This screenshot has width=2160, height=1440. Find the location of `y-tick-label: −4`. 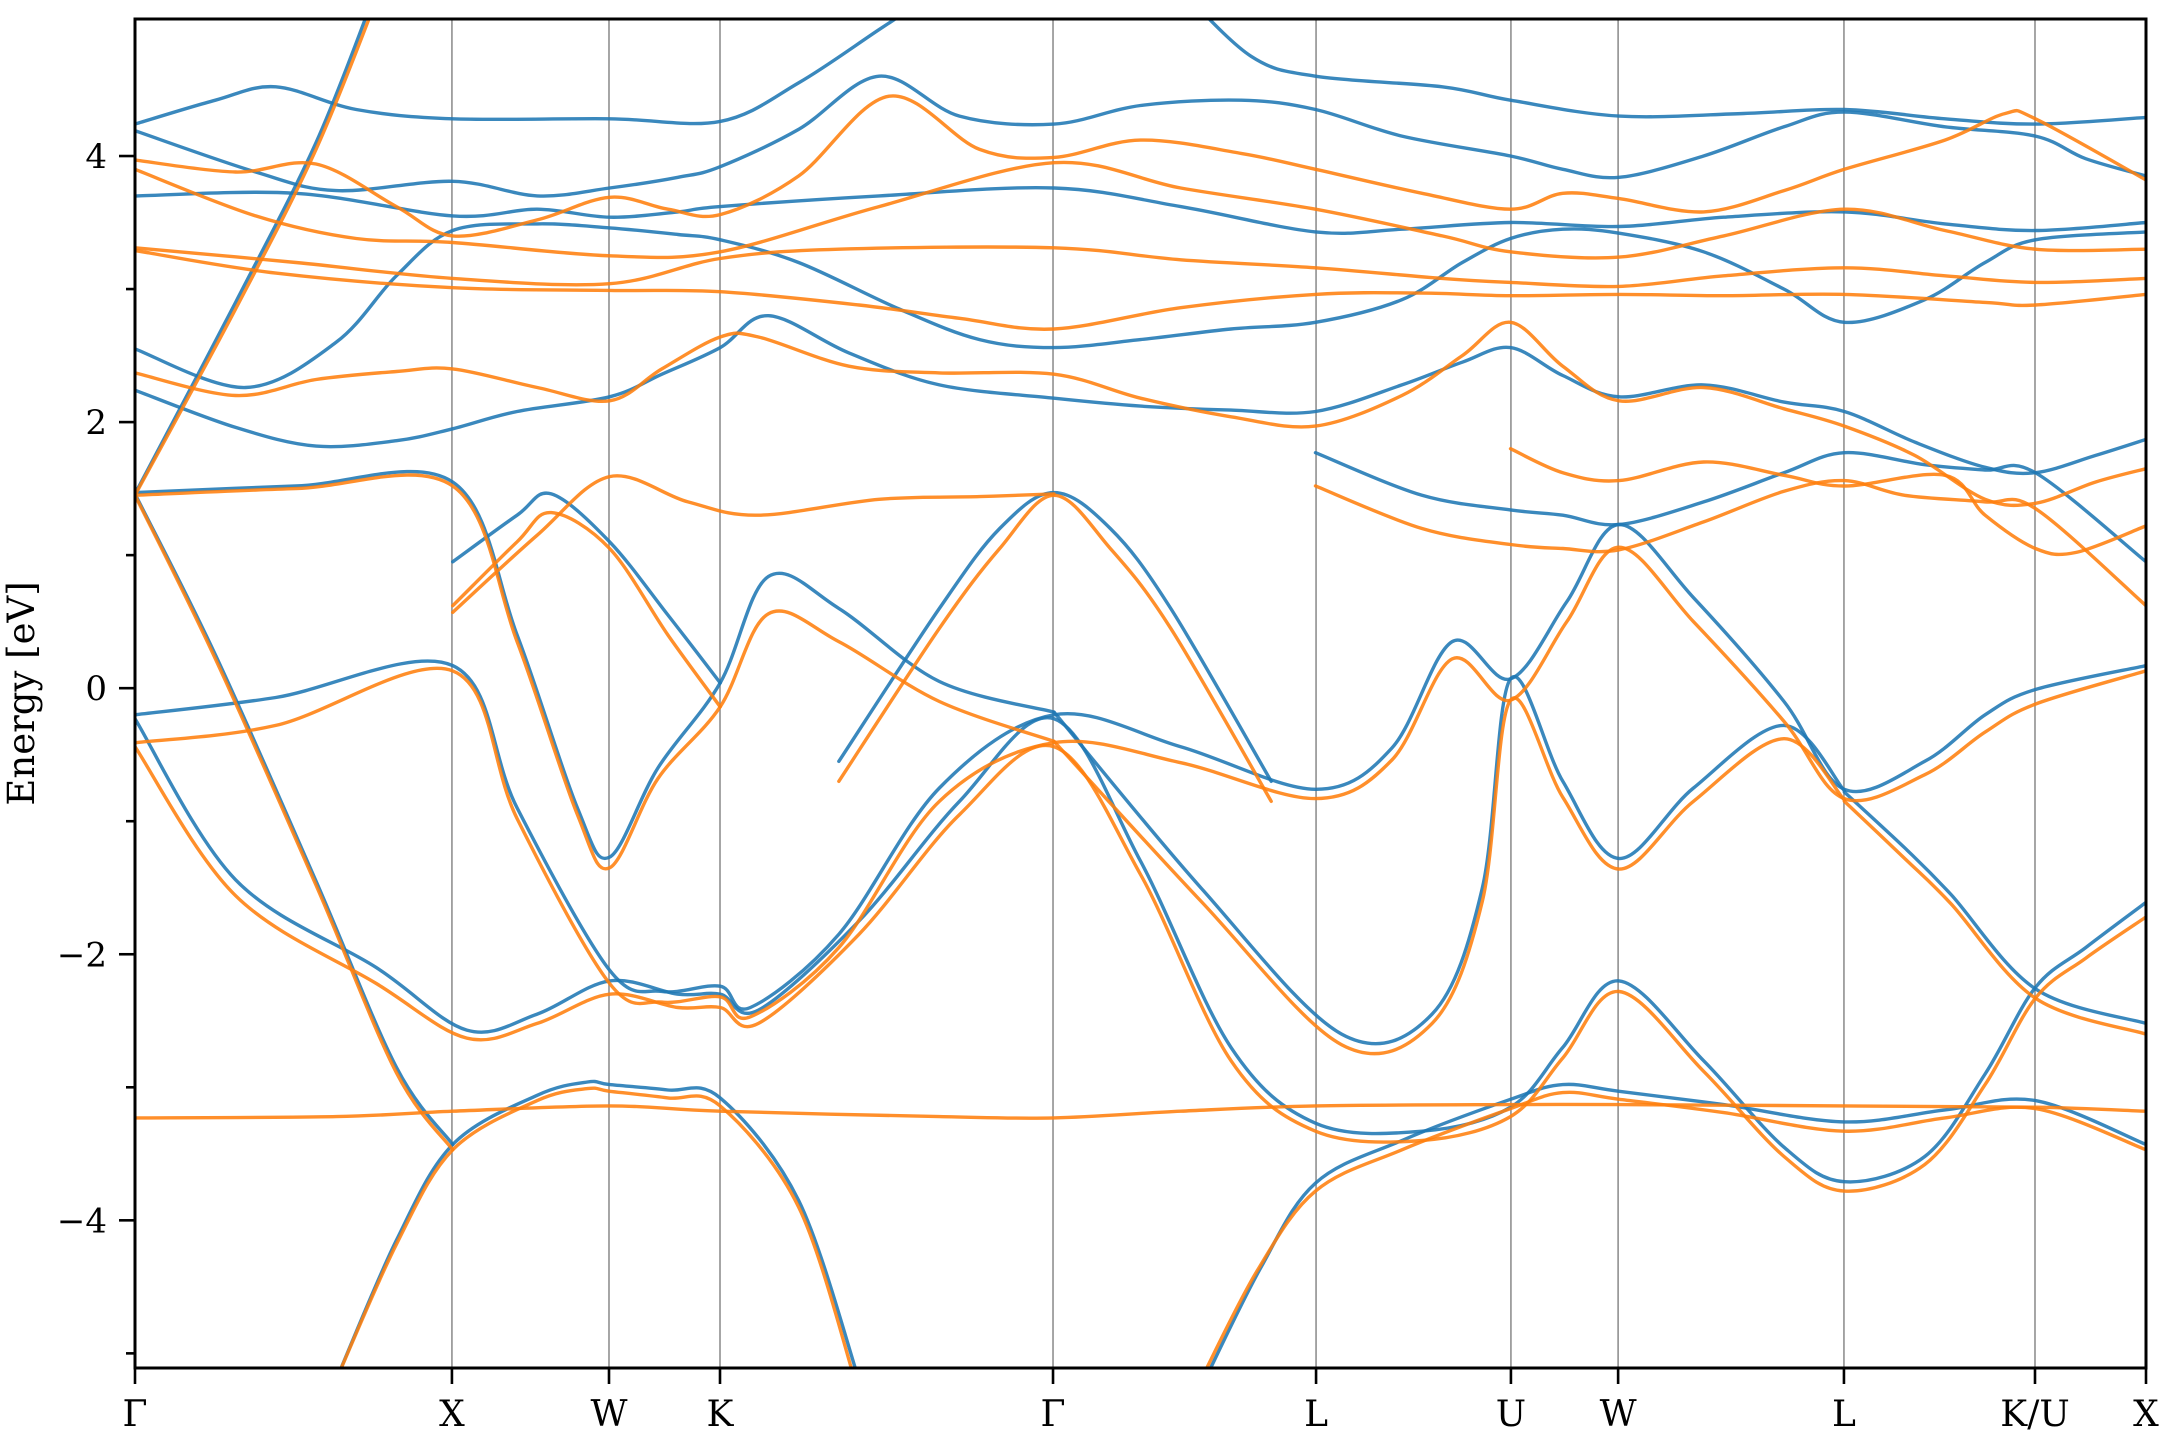

y-tick-label: −4 is located at coordinates (82, 1221).